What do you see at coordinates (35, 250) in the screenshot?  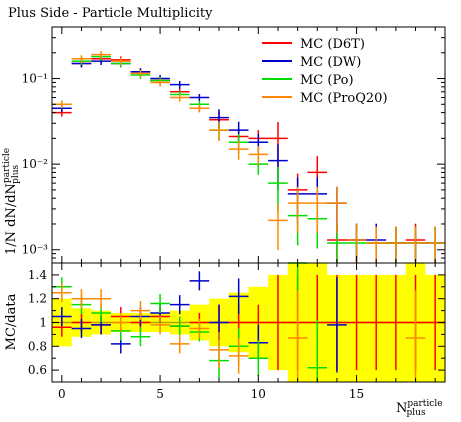 I see `y-tick-label: 10⁻³` at bounding box center [35, 250].